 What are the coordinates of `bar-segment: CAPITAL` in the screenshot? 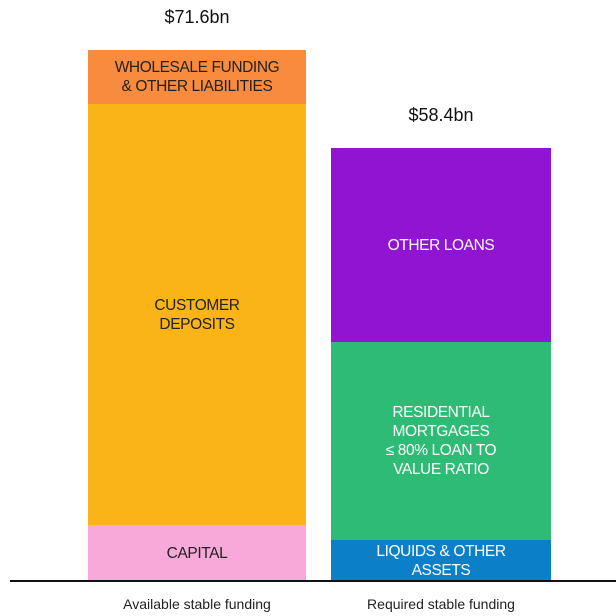 It's located at (197, 553).